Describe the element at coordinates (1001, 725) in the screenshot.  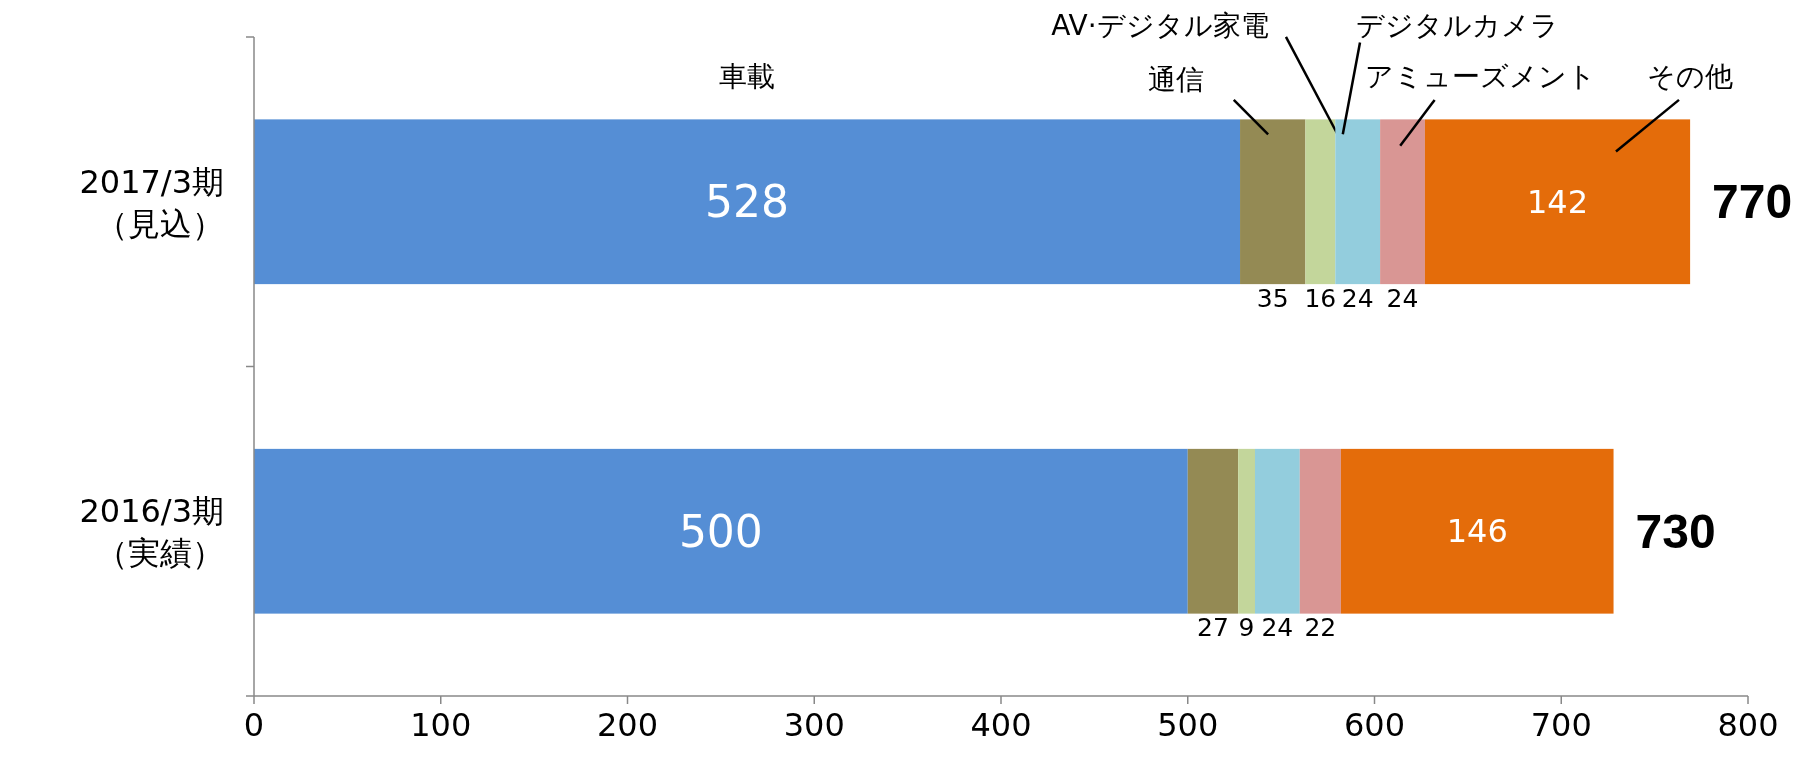
I see `x-tick-label: 400` at that location.